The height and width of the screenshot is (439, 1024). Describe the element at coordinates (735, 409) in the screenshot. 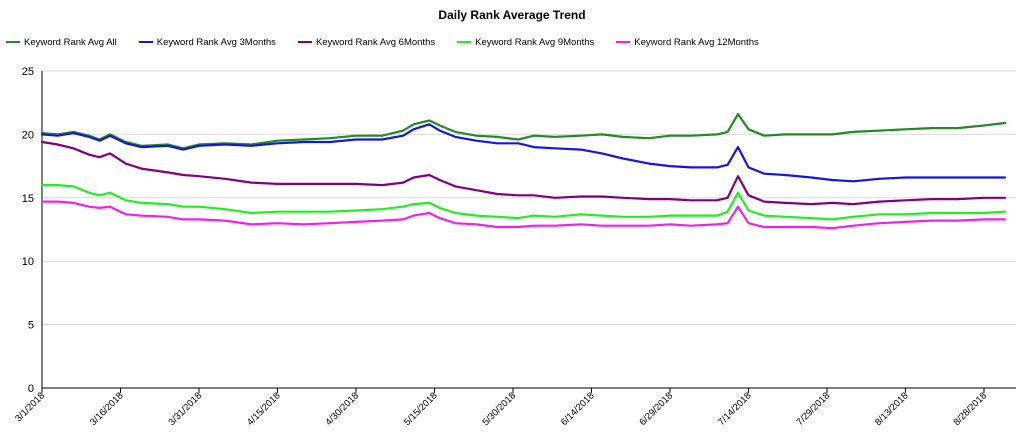

I see `x-tick-label: 7/14/2018` at that location.